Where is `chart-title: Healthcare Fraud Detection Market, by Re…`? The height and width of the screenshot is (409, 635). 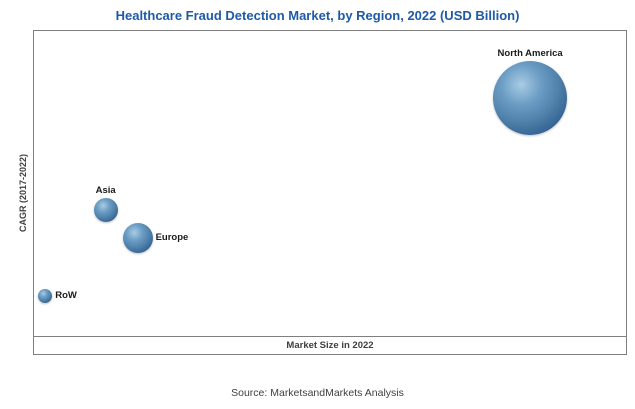
chart-title: Healthcare Fraud Detection Market, by Re… is located at coordinates (317, 15).